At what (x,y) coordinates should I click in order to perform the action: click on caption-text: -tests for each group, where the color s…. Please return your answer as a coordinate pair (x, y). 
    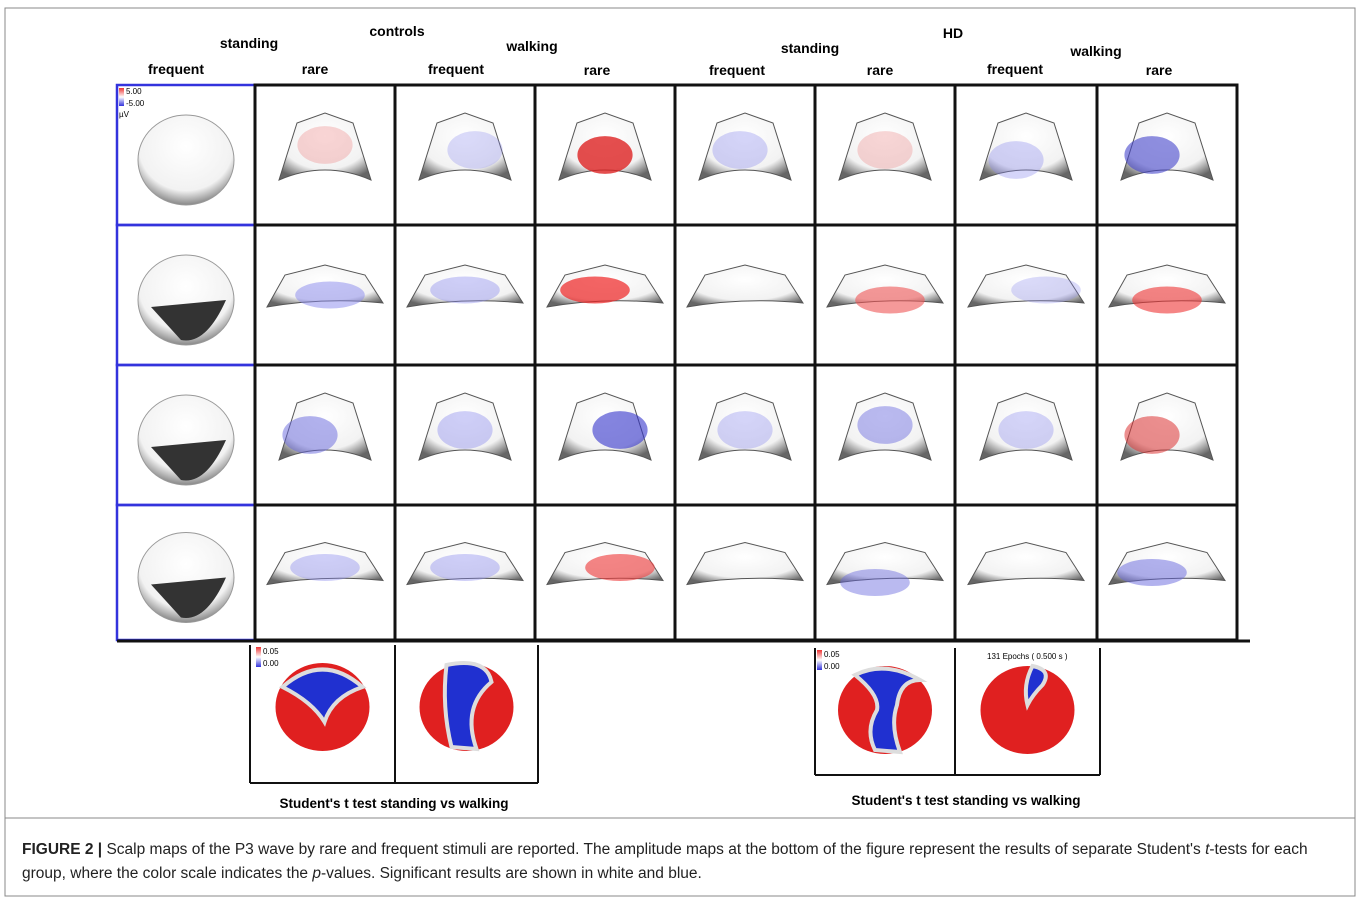
    Looking at the image, I should click on (665, 861).